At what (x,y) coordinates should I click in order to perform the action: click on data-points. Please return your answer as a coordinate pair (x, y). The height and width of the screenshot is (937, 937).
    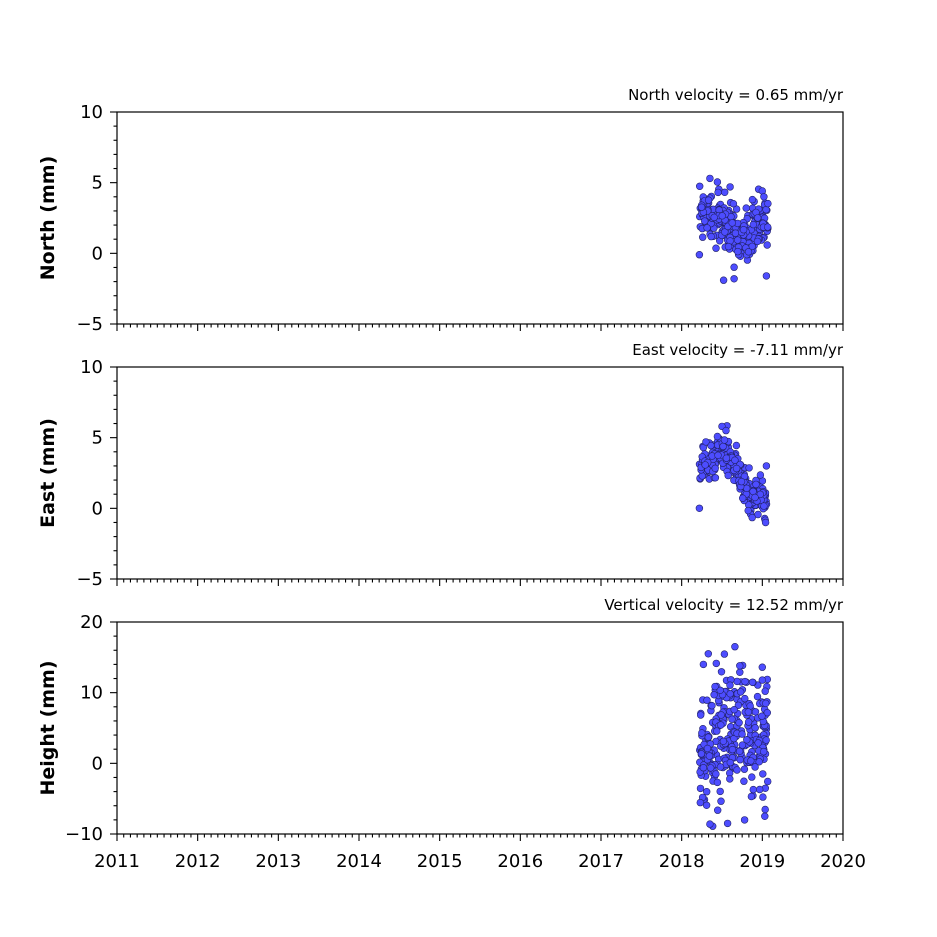
    Looking at the image, I should click on (733, 229).